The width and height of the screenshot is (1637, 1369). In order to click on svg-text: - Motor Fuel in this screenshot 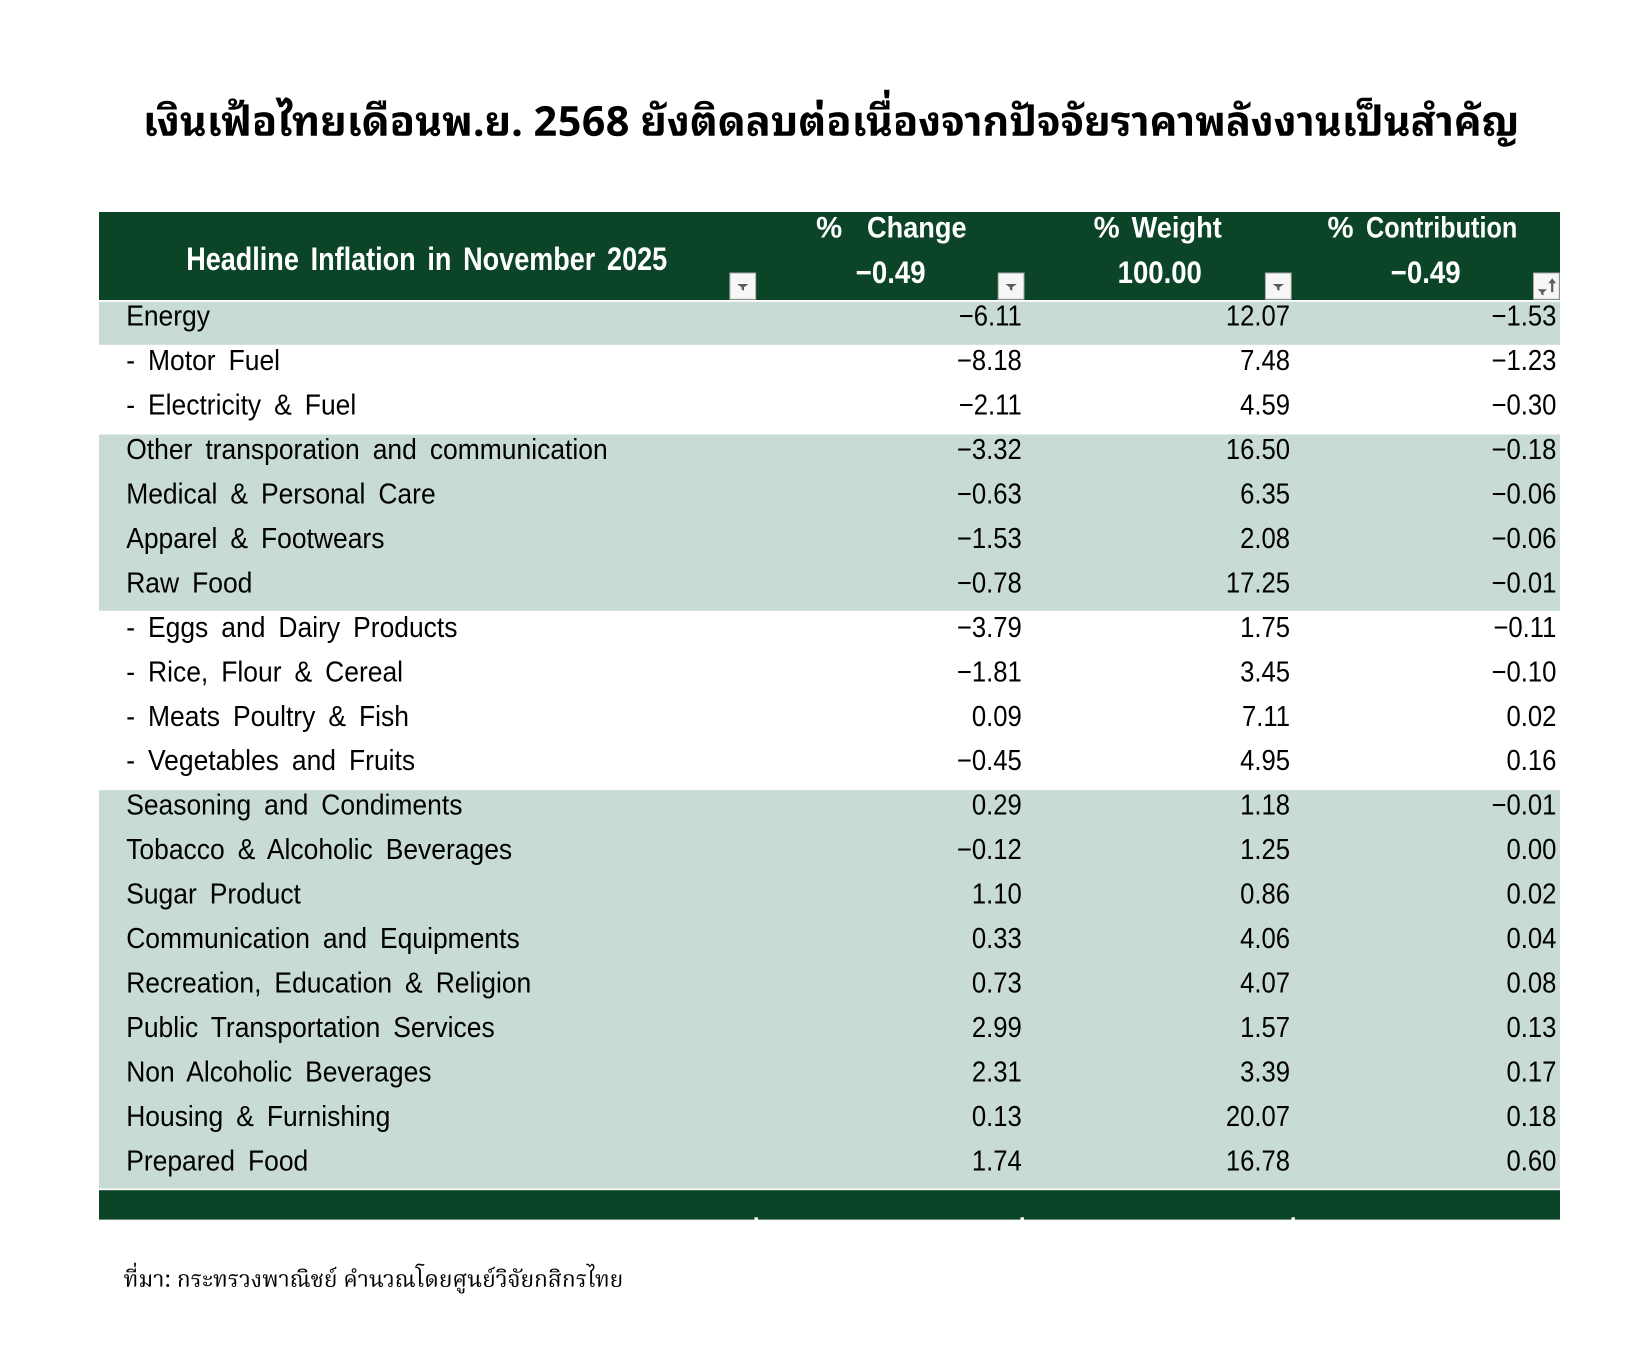, I will do `click(203, 360)`.